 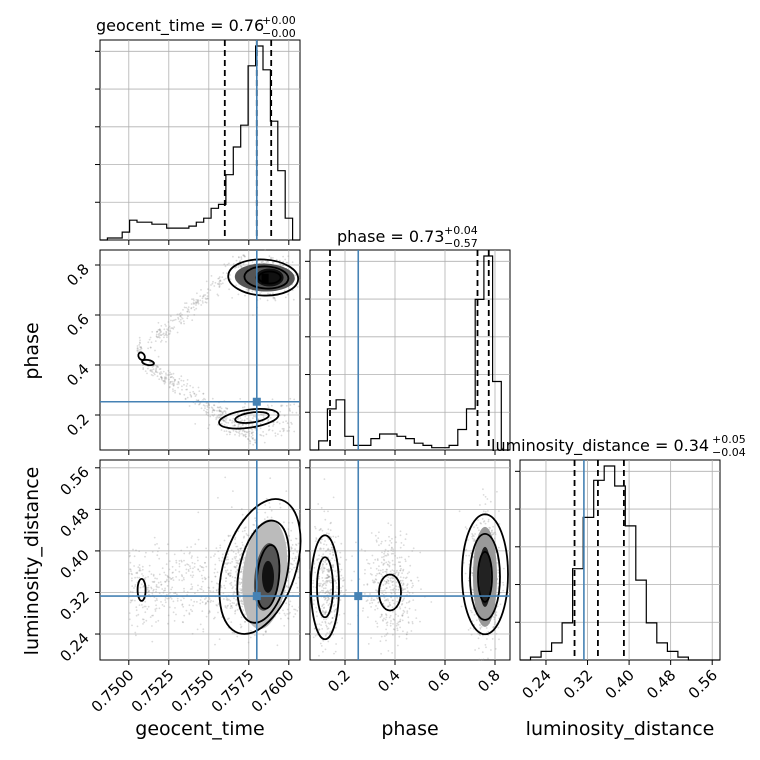 I want to click on x-tick-label-geocent-time: 0.7575, so click(x=233, y=691).